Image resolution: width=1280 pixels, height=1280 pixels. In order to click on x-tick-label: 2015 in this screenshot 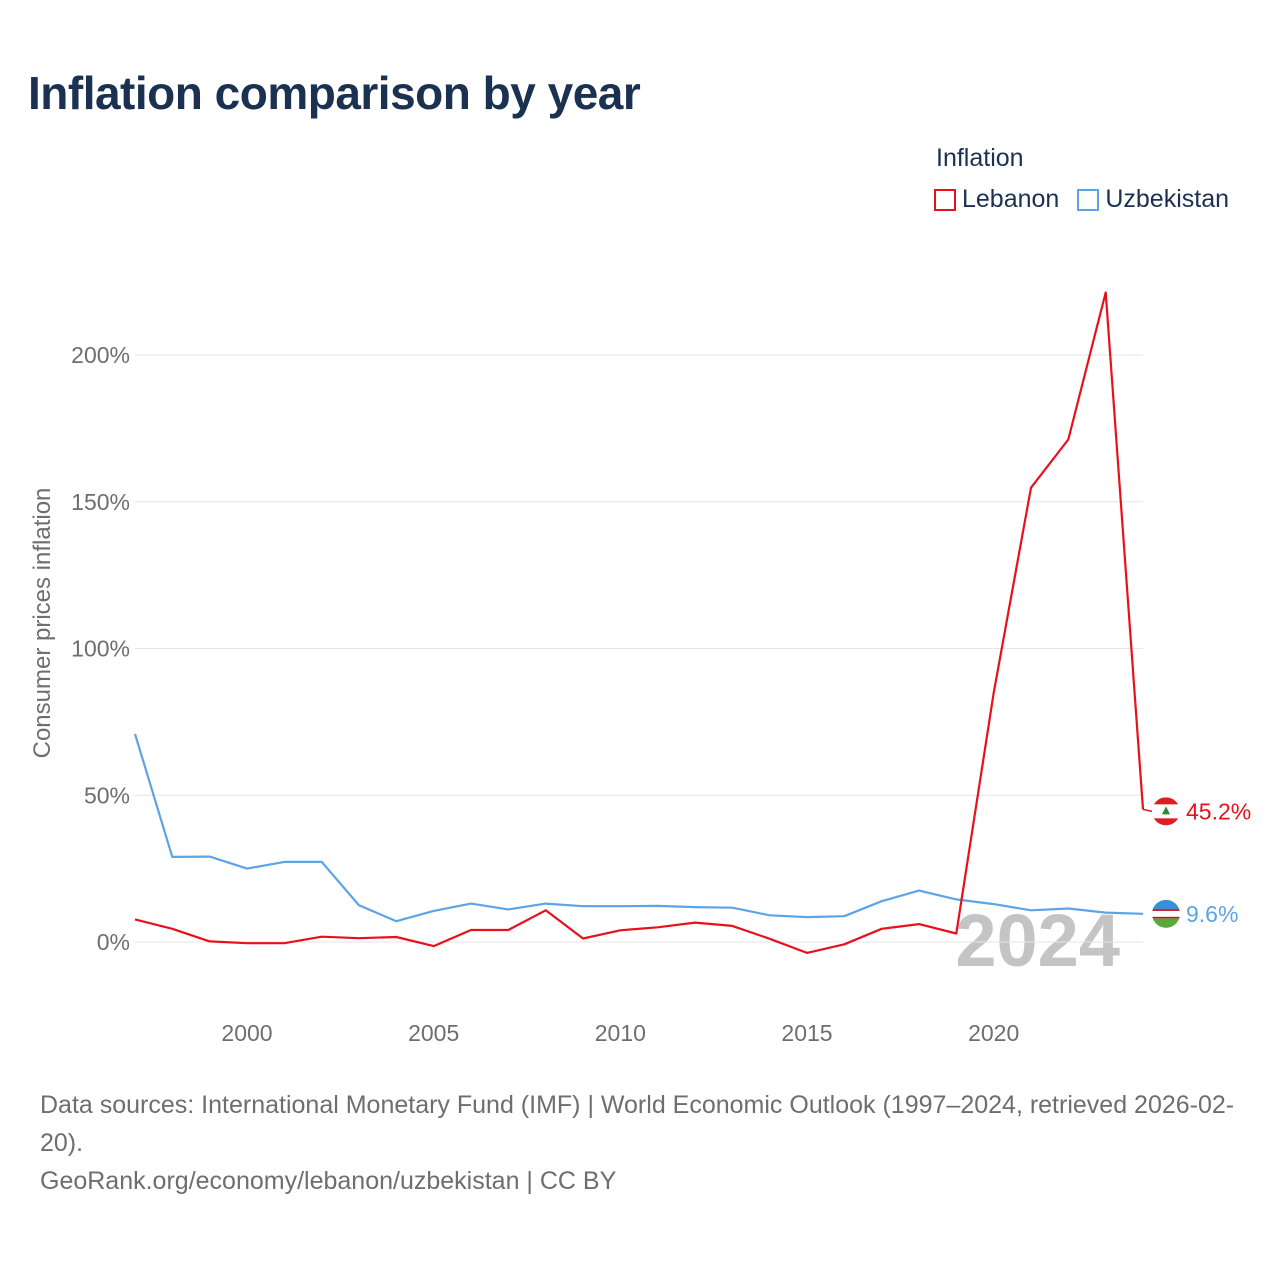, I will do `click(806, 1033)`.